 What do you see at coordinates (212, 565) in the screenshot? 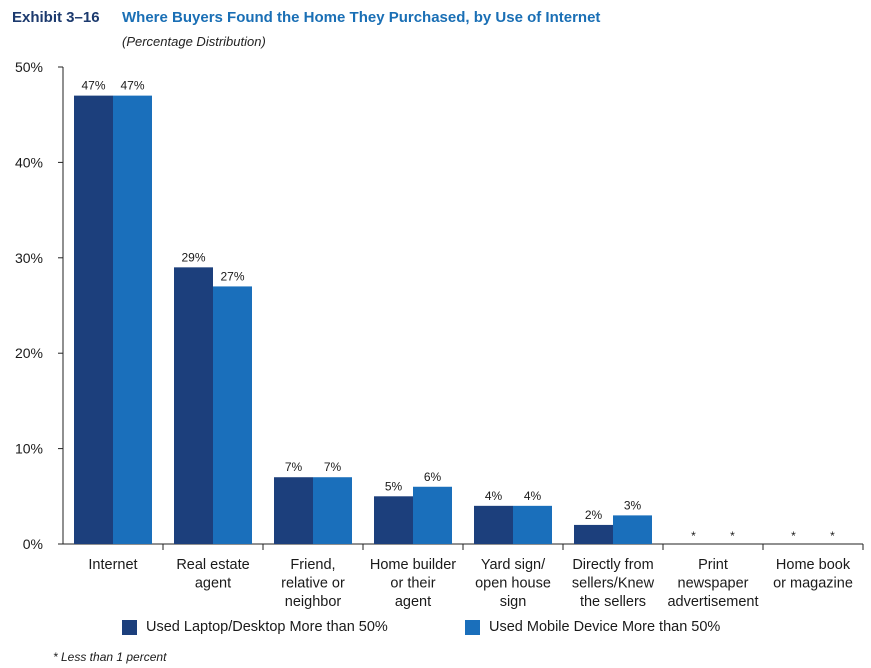
I see `category-label: Real estate` at bounding box center [212, 565].